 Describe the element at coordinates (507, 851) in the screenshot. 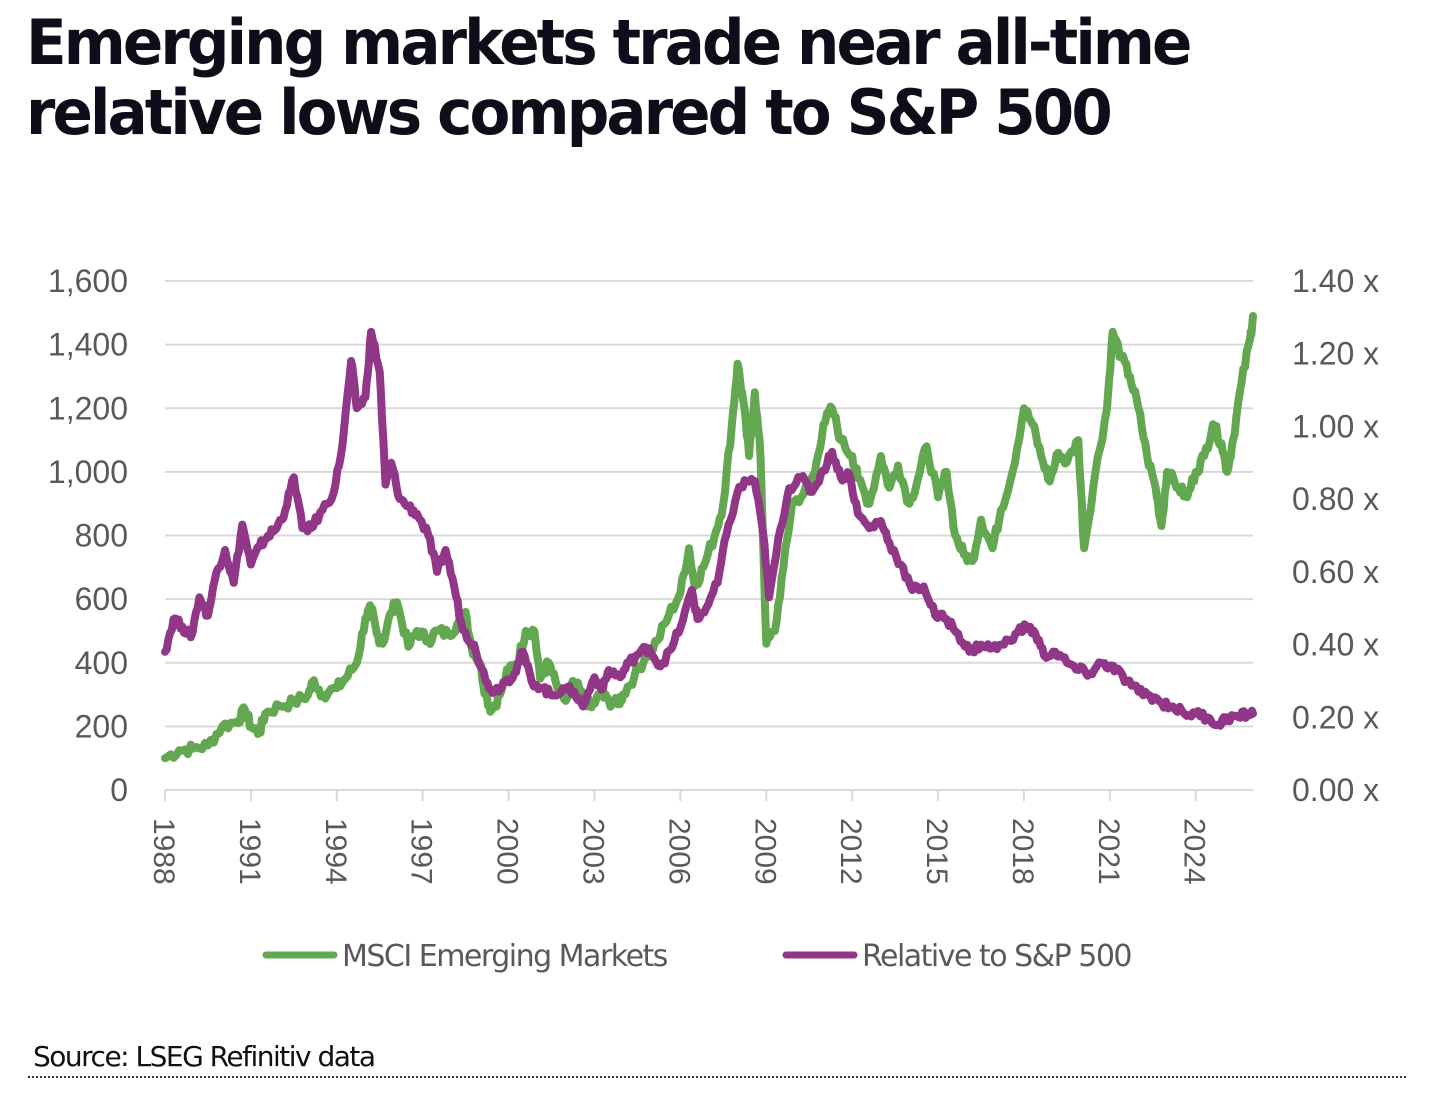

I see `x-tick-label: 2000` at that location.